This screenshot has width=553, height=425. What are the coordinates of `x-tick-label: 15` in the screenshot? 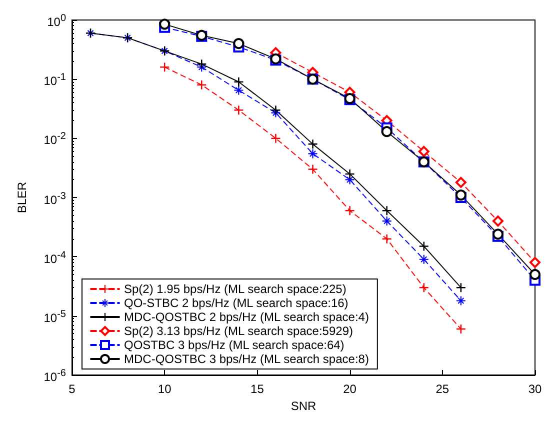 It's located at (257, 389).